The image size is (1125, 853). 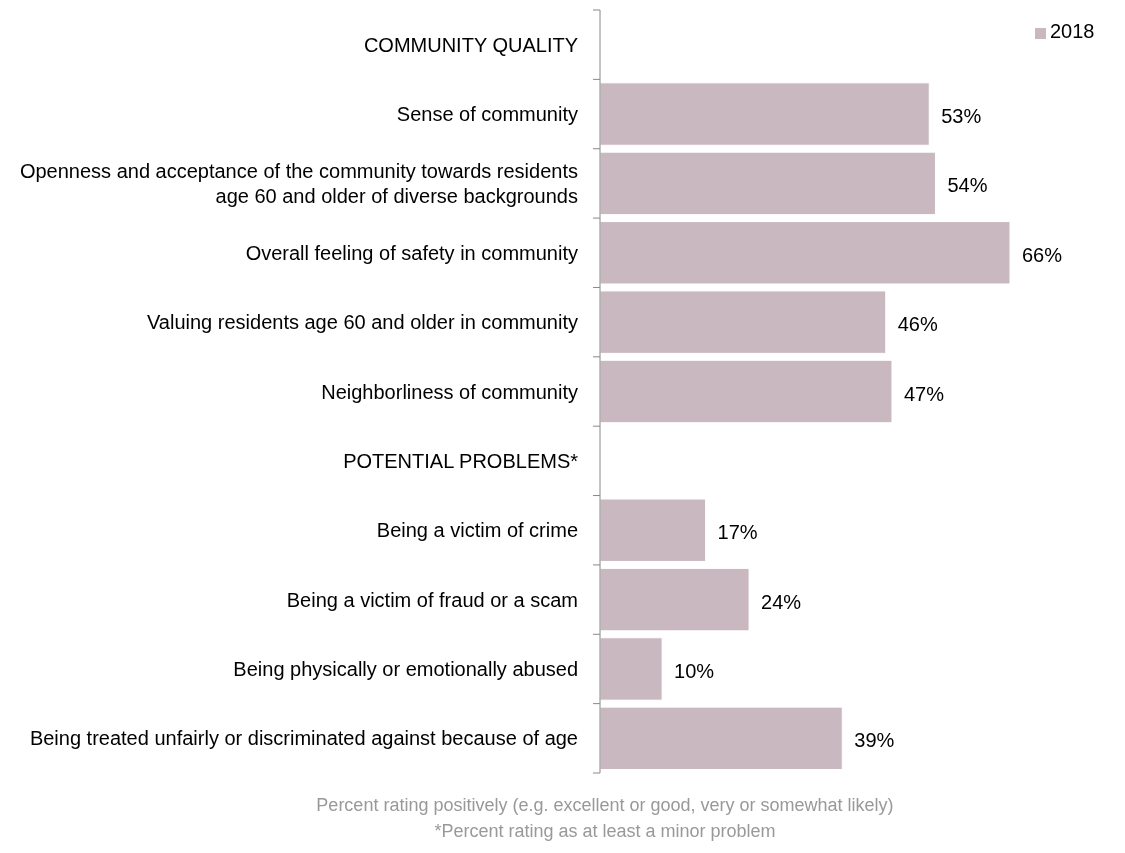 I want to click on data-label: 53%, so click(x=961, y=116).